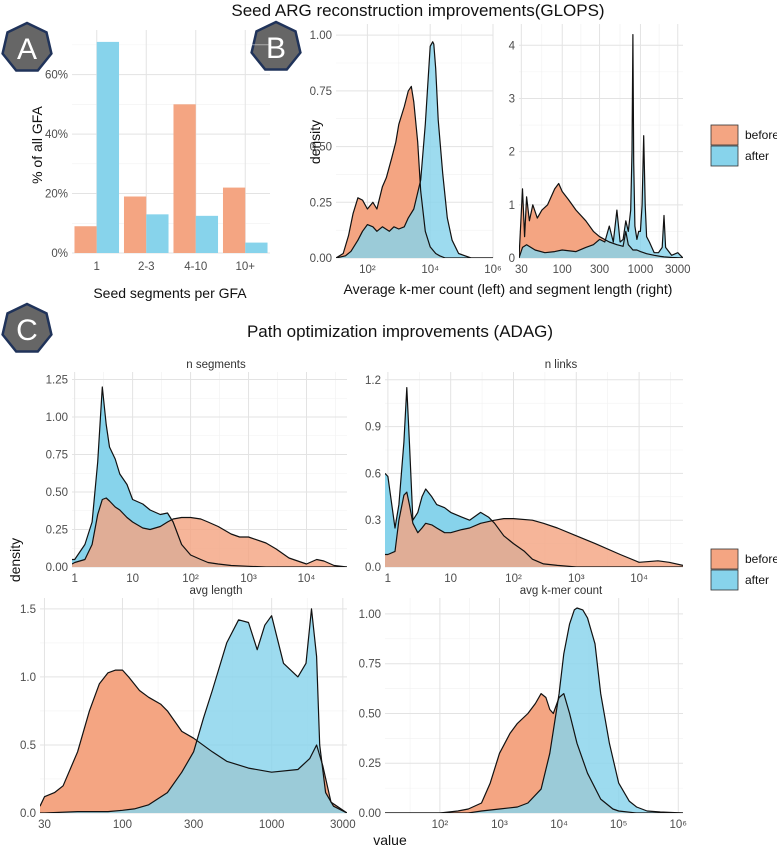 This screenshot has width=777, height=852. What do you see at coordinates (195, 267) in the screenshot?
I see `x-tick-label: 4-10` at bounding box center [195, 267].